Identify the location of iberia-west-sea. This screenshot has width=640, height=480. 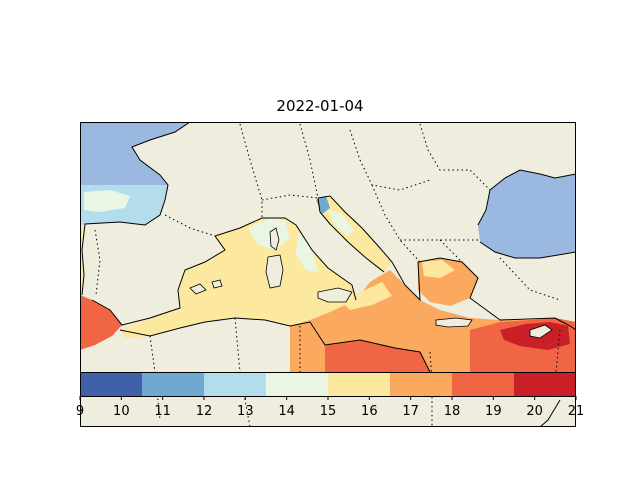
(83, 260).